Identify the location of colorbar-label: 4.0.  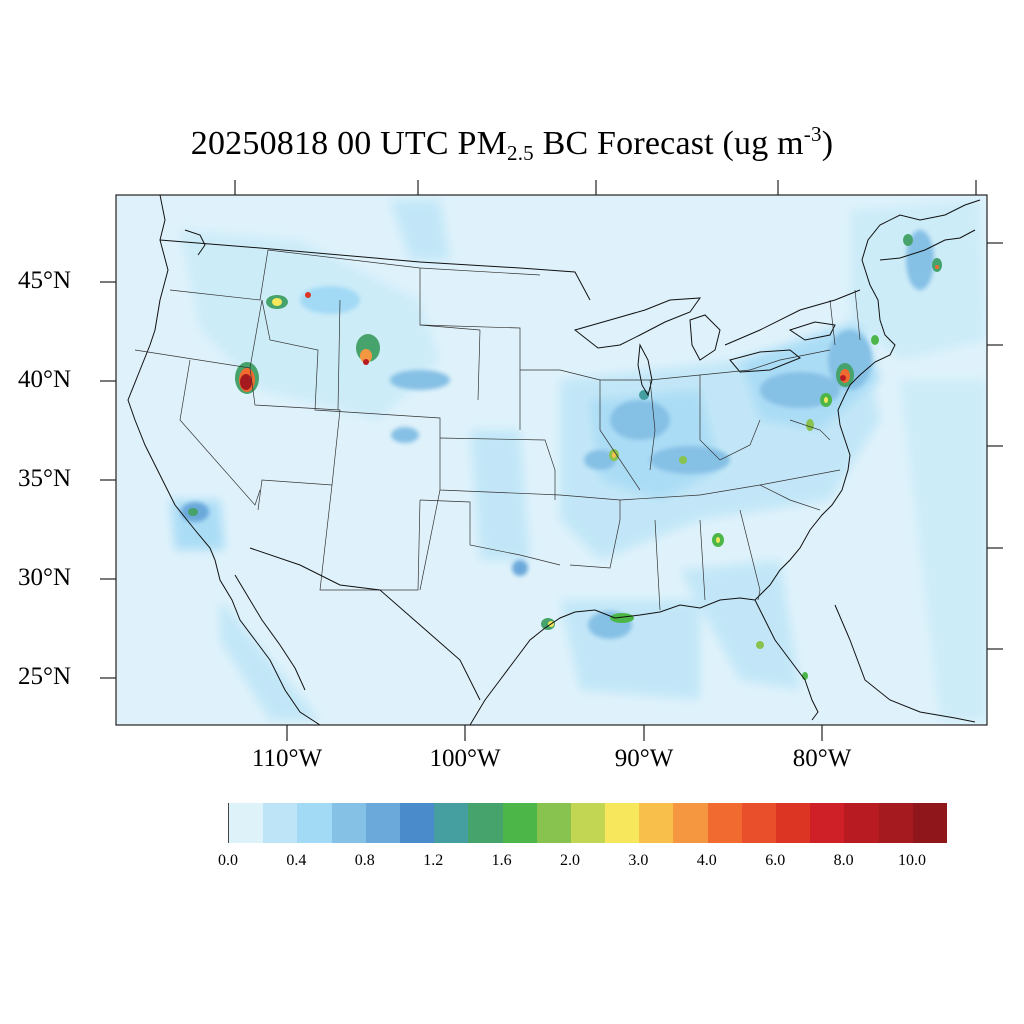
(706, 860).